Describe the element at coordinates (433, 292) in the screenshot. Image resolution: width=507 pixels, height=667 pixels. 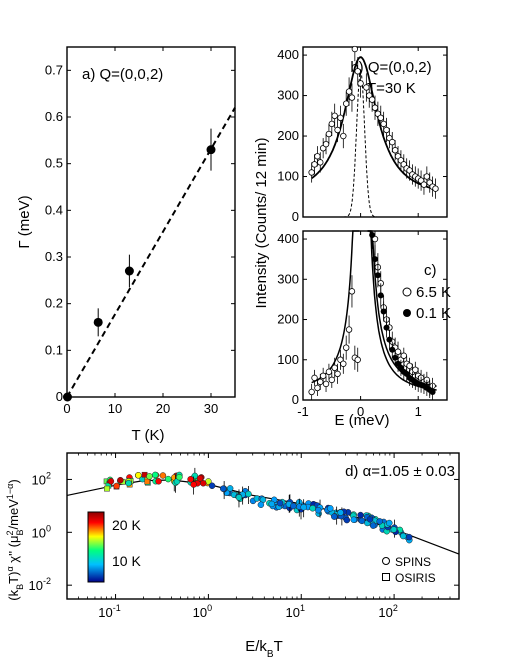
I see `legend-label-6-5k: 6.5 K` at that location.